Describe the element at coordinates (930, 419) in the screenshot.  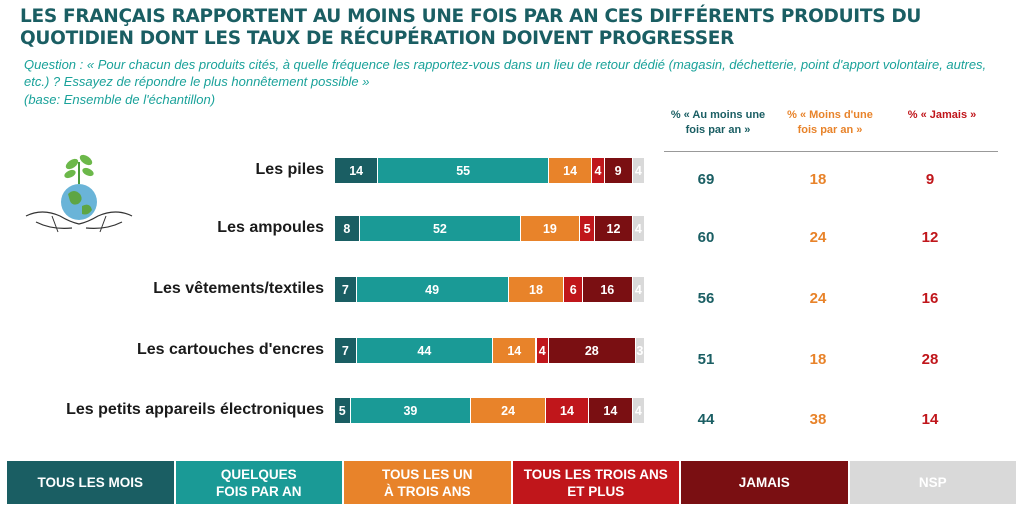
I see `summary-value: 14` at that location.